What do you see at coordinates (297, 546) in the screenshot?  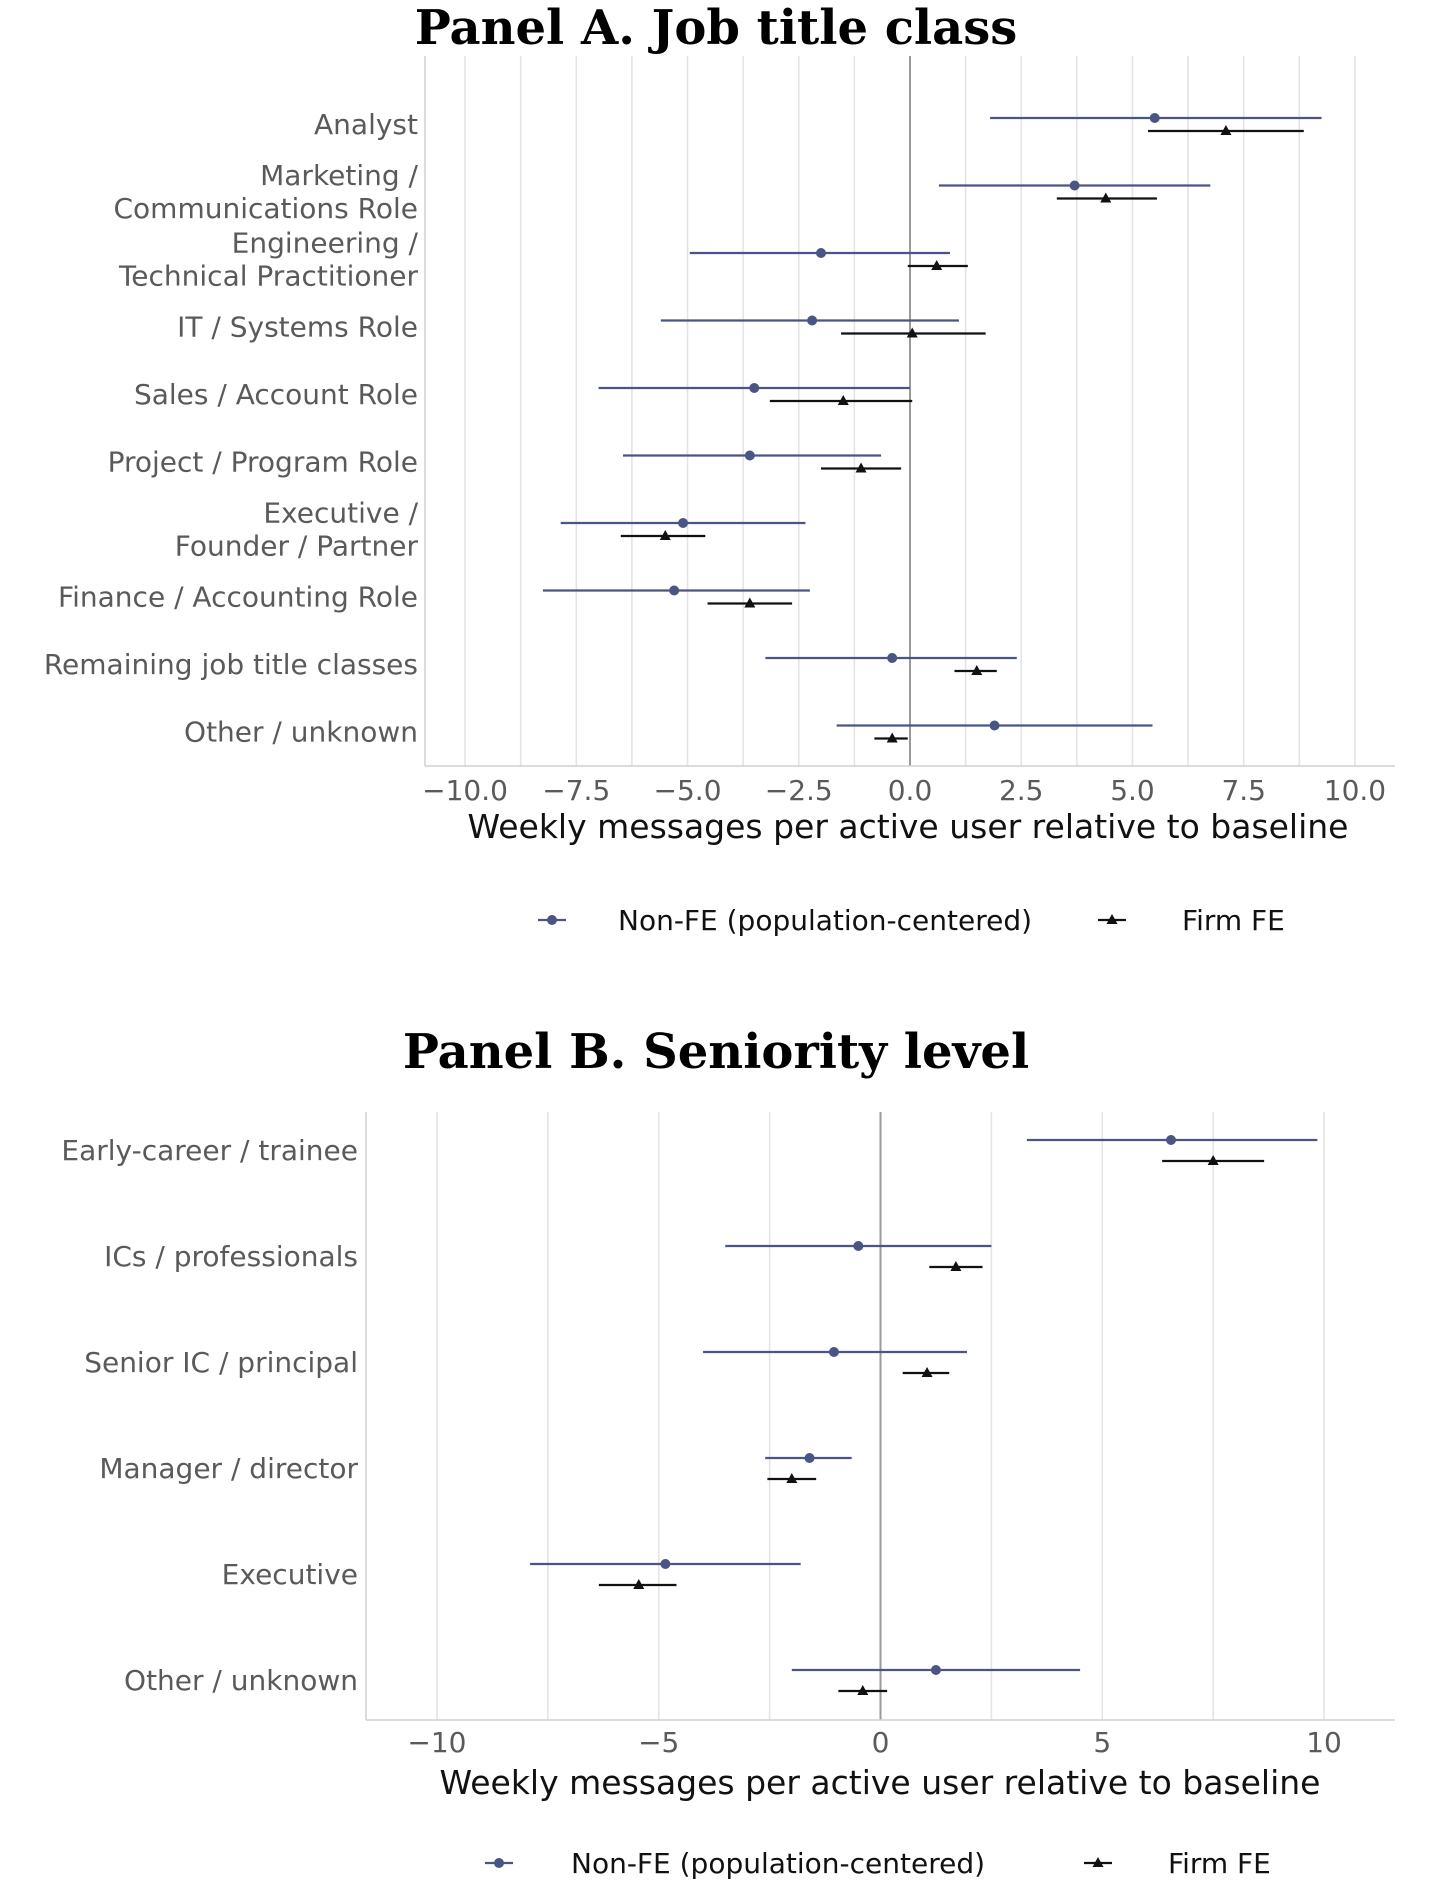 I see `category-label: Founder / Partner` at bounding box center [297, 546].